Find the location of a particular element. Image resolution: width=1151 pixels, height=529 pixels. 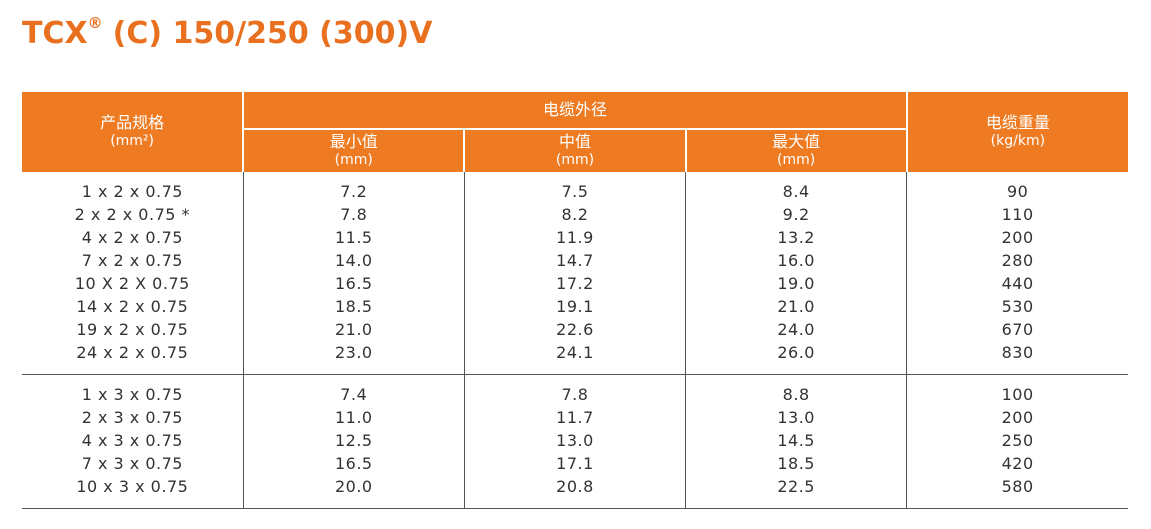

table-cell: 8.2 is located at coordinates (575, 214).